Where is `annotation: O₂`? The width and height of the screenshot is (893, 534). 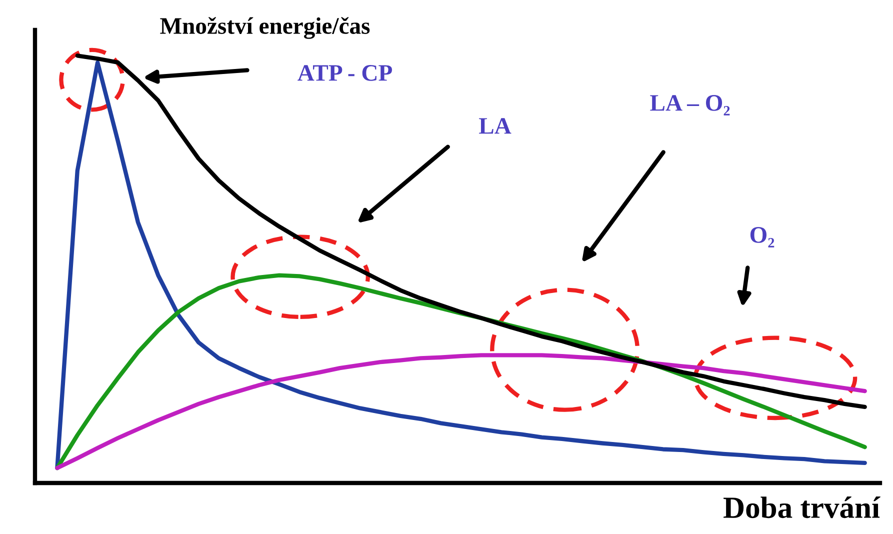 annotation: O₂ is located at coordinates (762, 237).